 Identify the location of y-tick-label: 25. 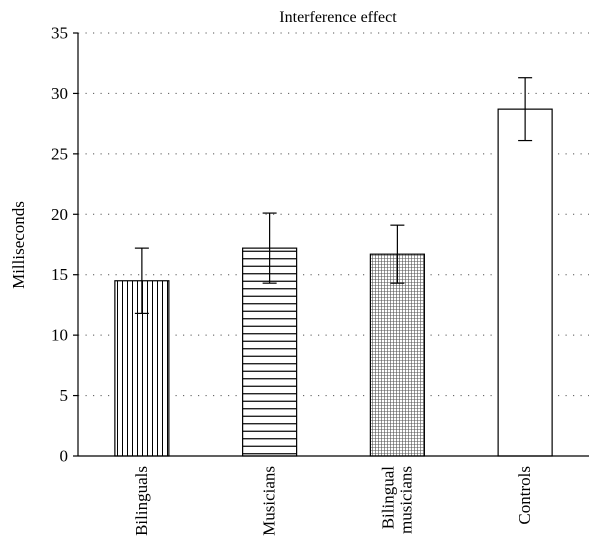
(59, 153).